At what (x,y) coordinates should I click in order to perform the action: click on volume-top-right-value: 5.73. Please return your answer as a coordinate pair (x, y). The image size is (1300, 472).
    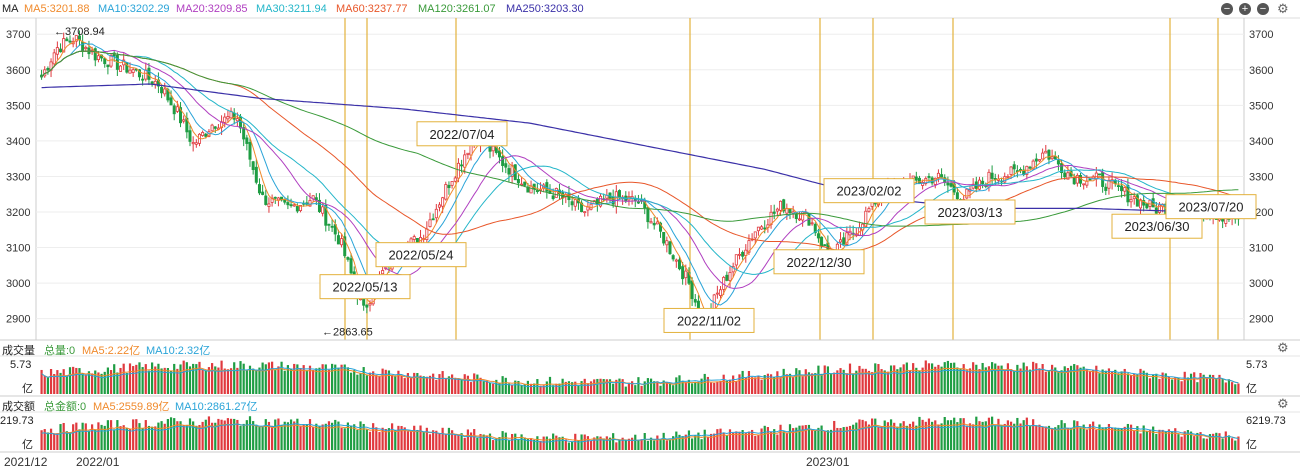
    Looking at the image, I should click on (1257, 365).